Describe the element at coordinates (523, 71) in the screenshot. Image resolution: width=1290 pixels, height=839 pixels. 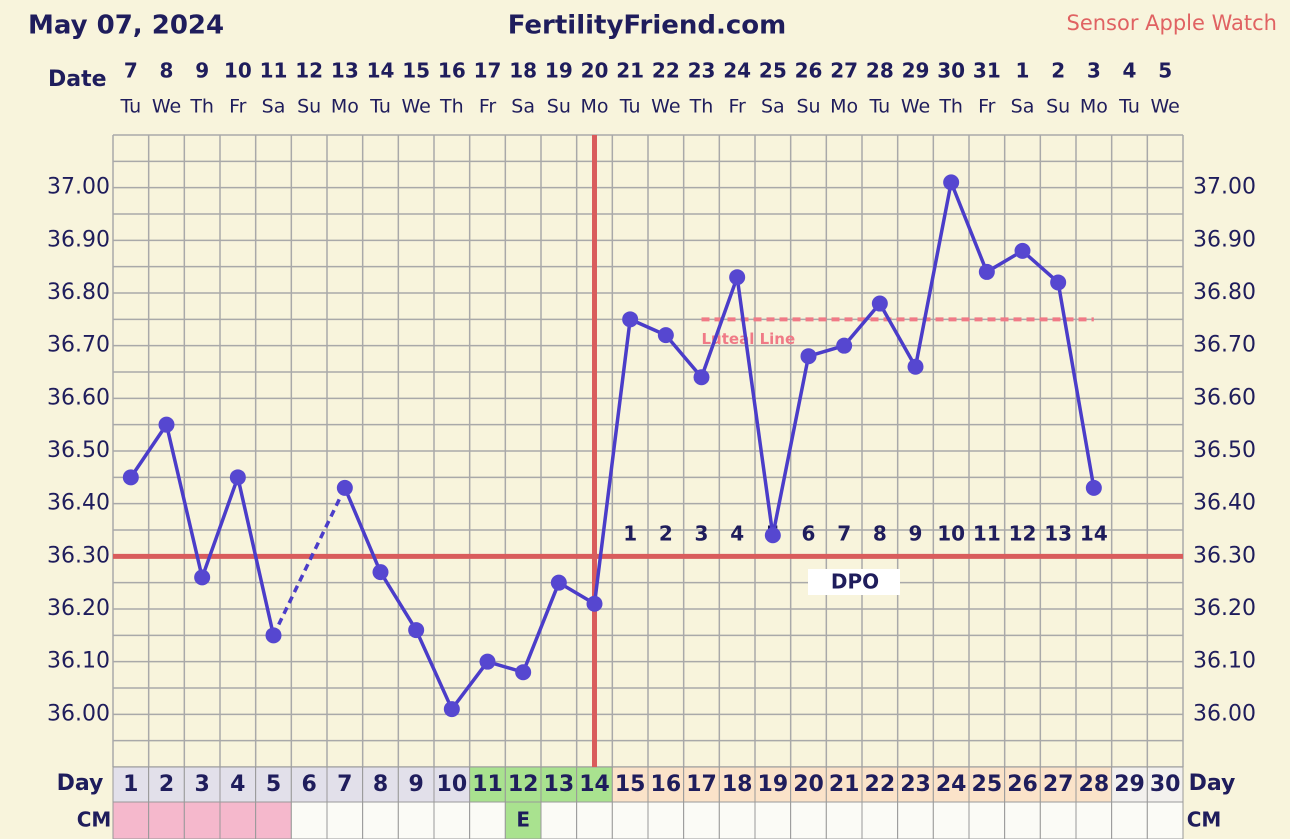
I see `date-label: 18` at that location.